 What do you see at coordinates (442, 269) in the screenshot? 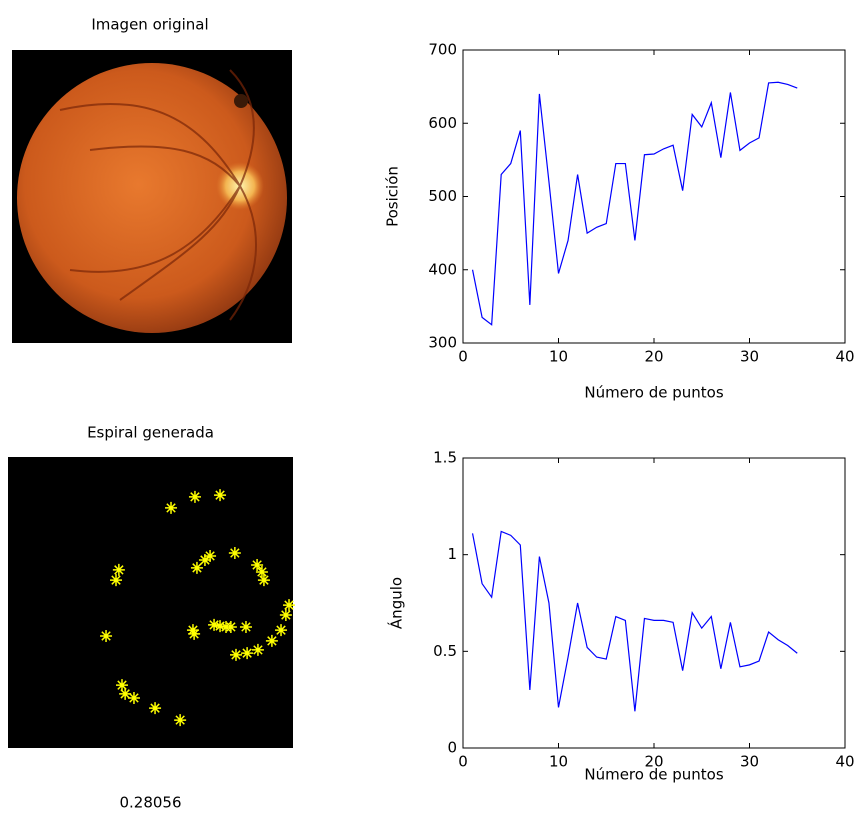
I see `y-tick-label: 400` at bounding box center [442, 269].